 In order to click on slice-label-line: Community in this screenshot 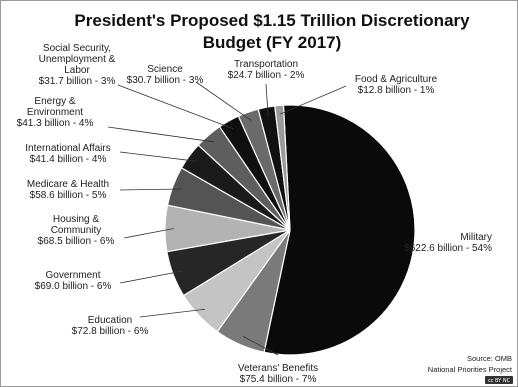, I will do `click(76, 230)`.